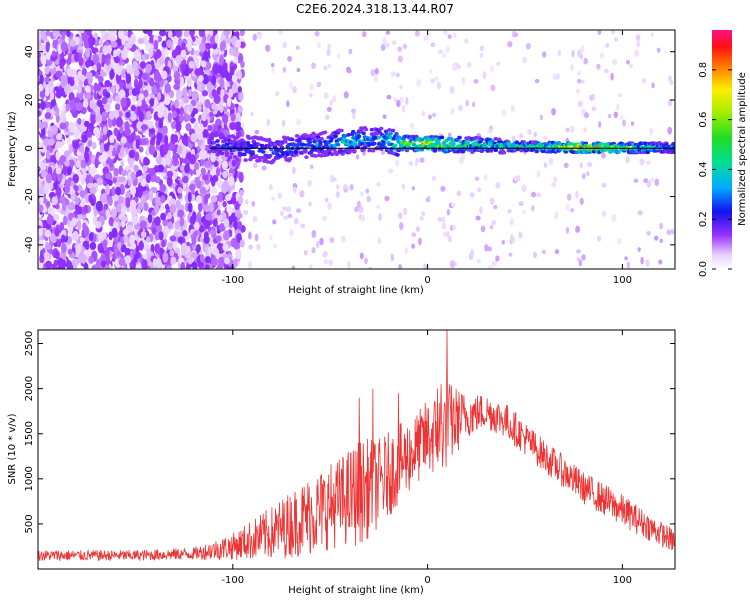  I want to click on spectrogram-y-tick-label: 20, so click(29, 100).